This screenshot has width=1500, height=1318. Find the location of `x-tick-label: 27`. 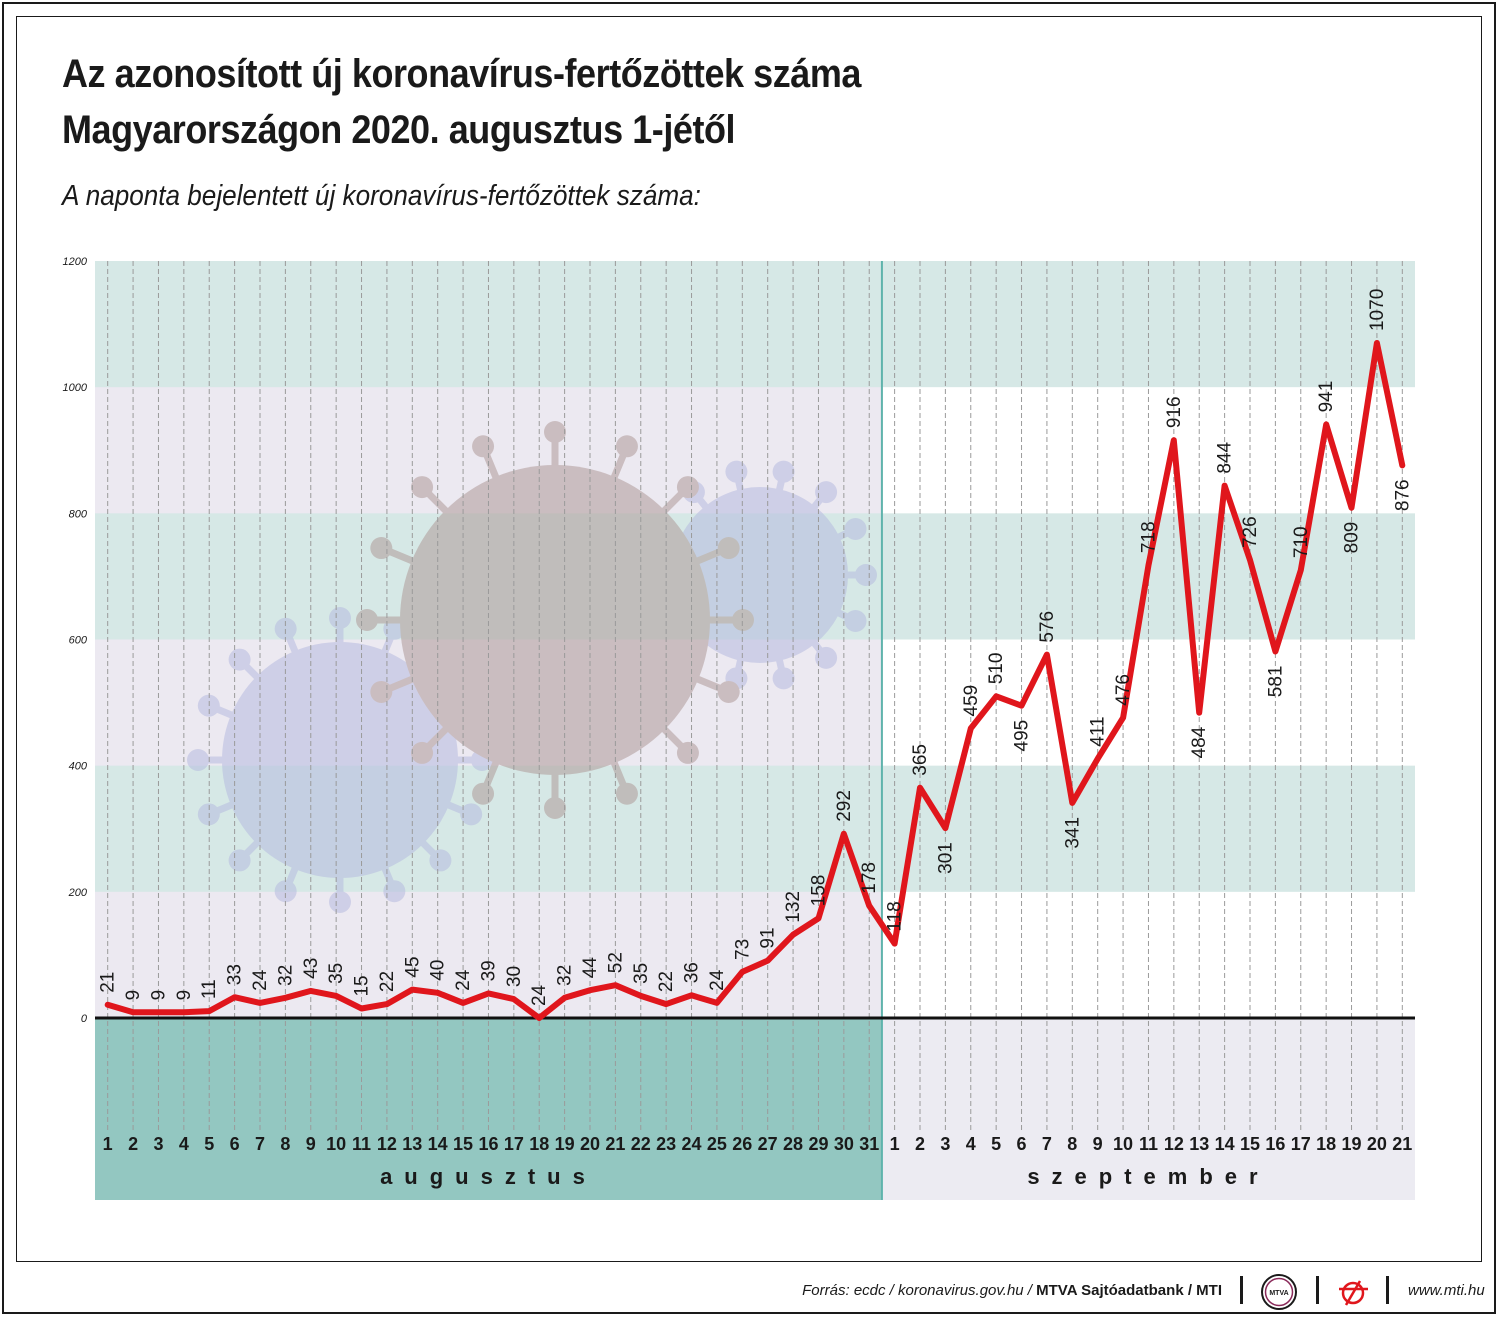

x-tick-label: 27 is located at coordinates (768, 1144).